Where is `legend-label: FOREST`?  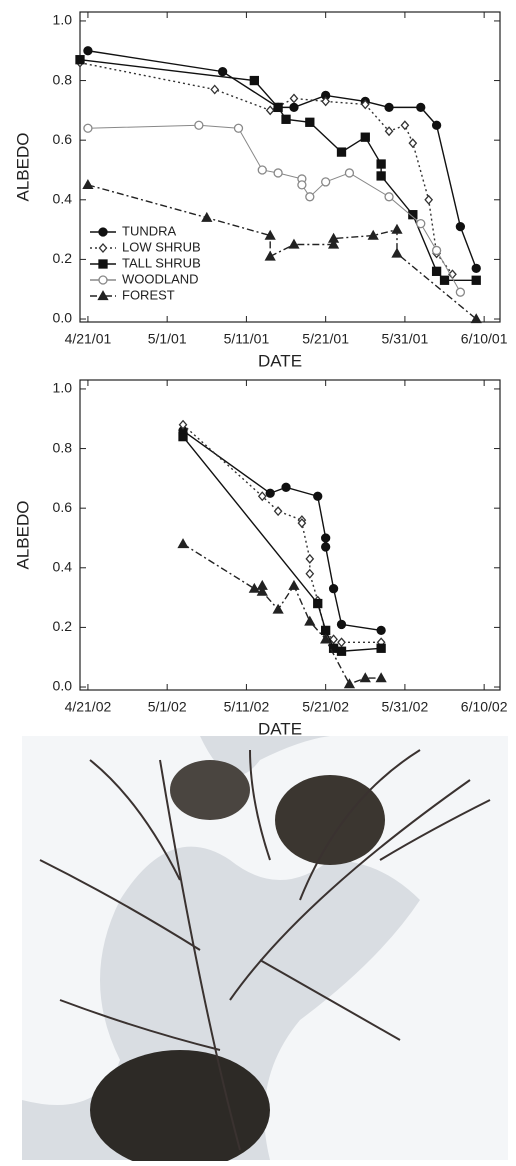
legend-label: FOREST is located at coordinates (148, 294).